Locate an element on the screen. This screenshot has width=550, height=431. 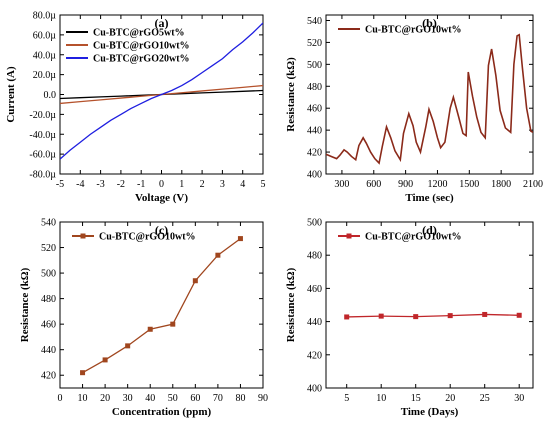
x-axis-label: Time (sec) is located at coordinates (429, 198).